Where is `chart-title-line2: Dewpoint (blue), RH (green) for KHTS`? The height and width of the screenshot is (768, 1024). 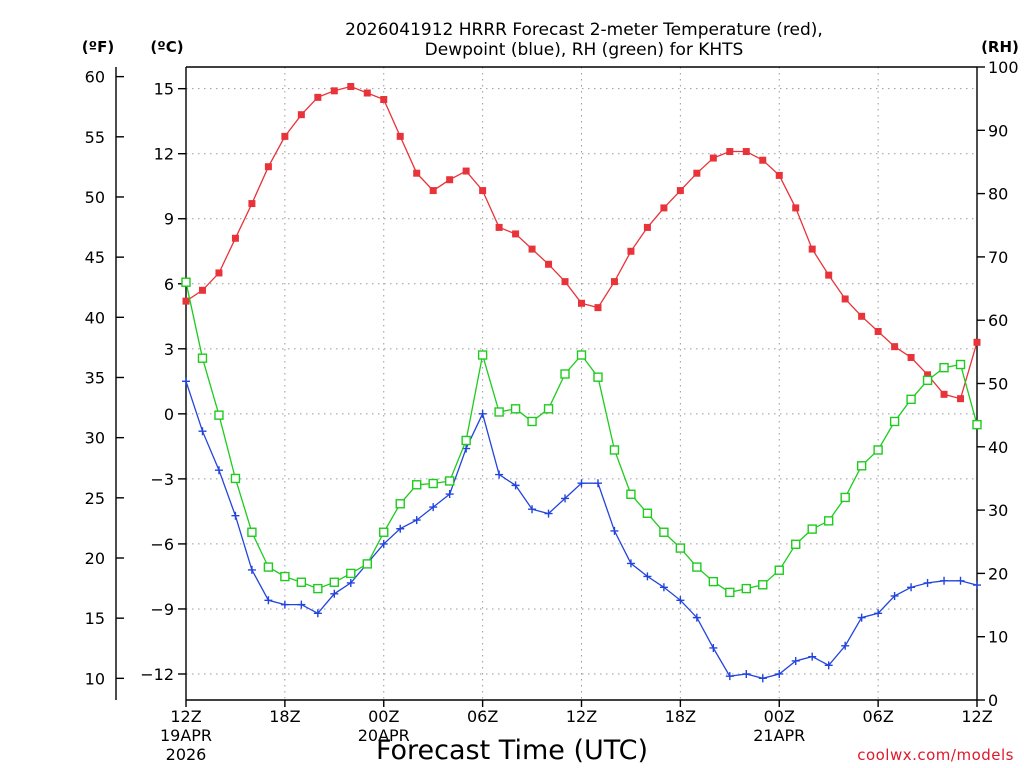 chart-title-line2: Dewpoint (blue), RH (green) for KHTS is located at coordinates (584, 50).